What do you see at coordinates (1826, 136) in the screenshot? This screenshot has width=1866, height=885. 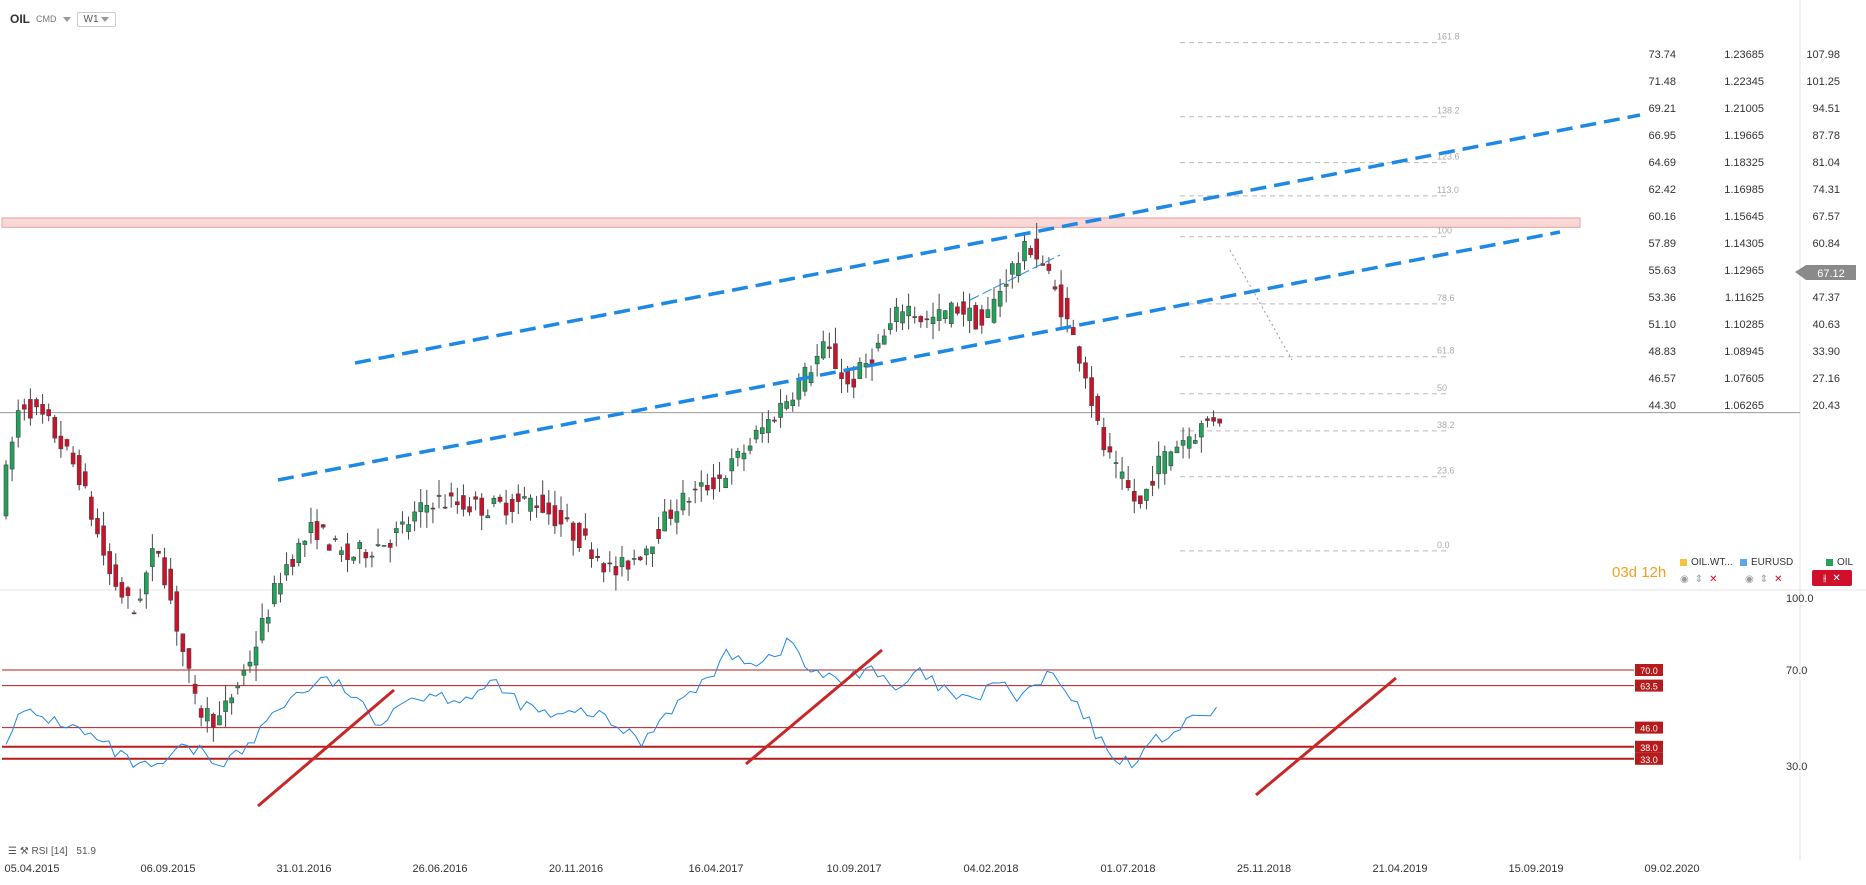 I see `price-tick-oilwti: 87.78` at bounding box center [1826, 136].